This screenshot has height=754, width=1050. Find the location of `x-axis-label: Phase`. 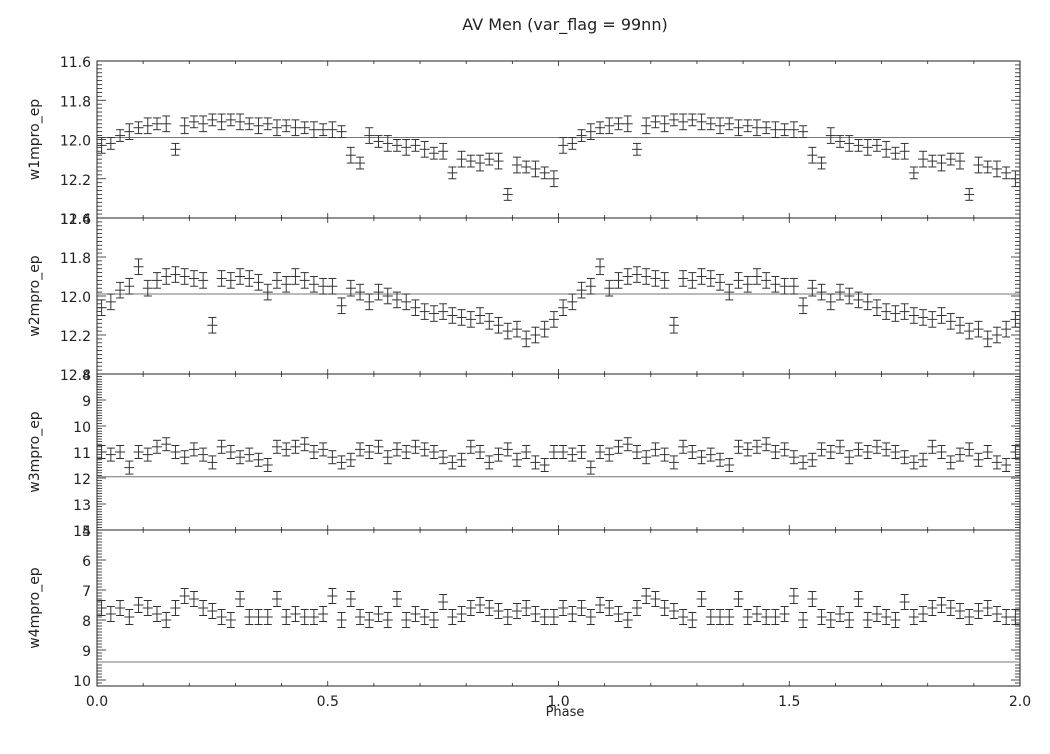

x-axis-label: Phase is located at coordinates (565, 712).